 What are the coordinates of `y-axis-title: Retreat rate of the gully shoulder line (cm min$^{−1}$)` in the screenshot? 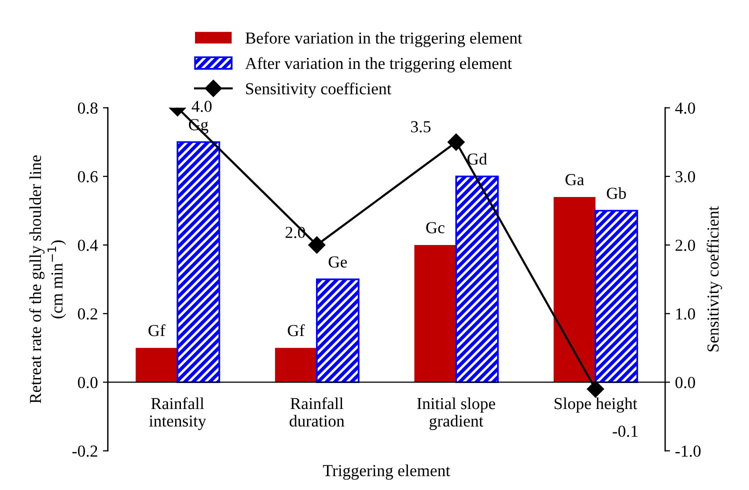 It's located at (47, 279).